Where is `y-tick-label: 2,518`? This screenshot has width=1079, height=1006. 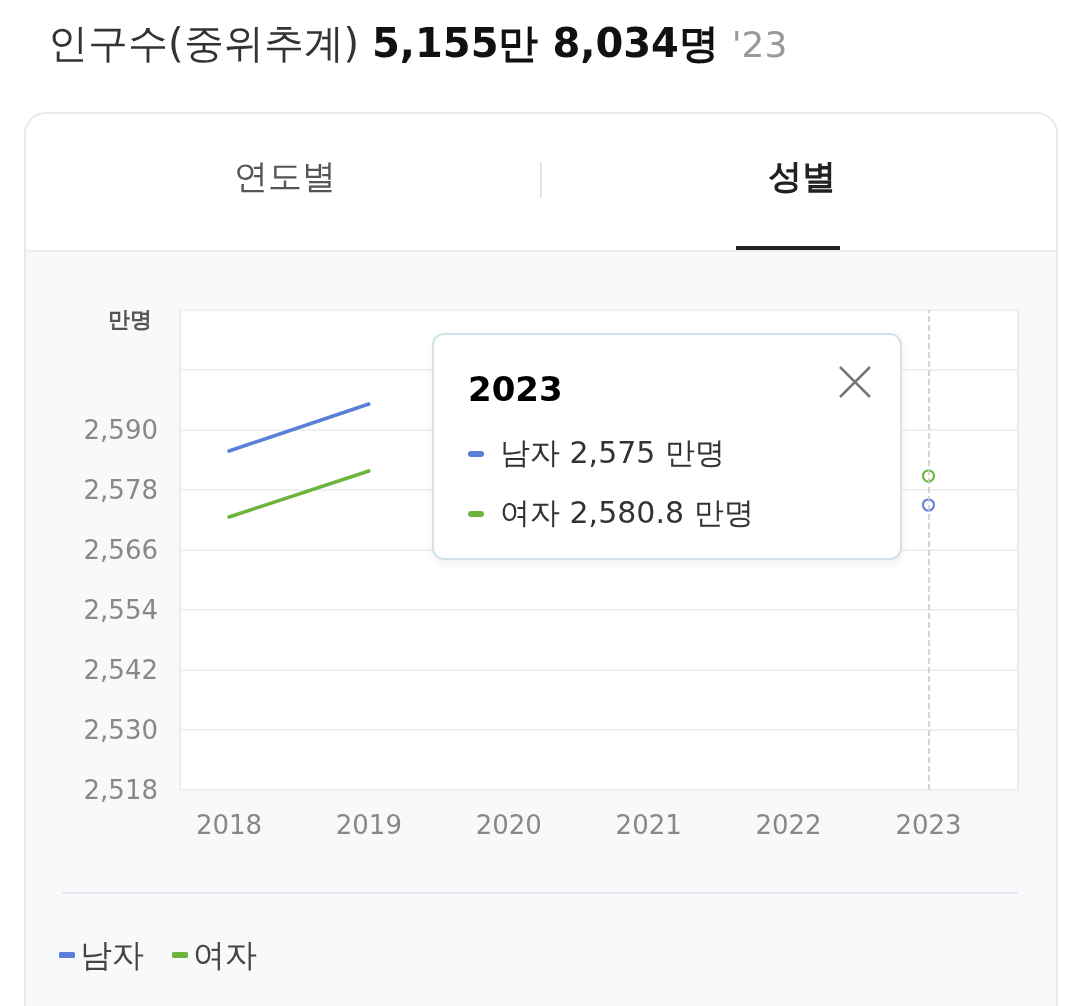 y-tick-label: 2,518 is located at coordinates (120, 790).